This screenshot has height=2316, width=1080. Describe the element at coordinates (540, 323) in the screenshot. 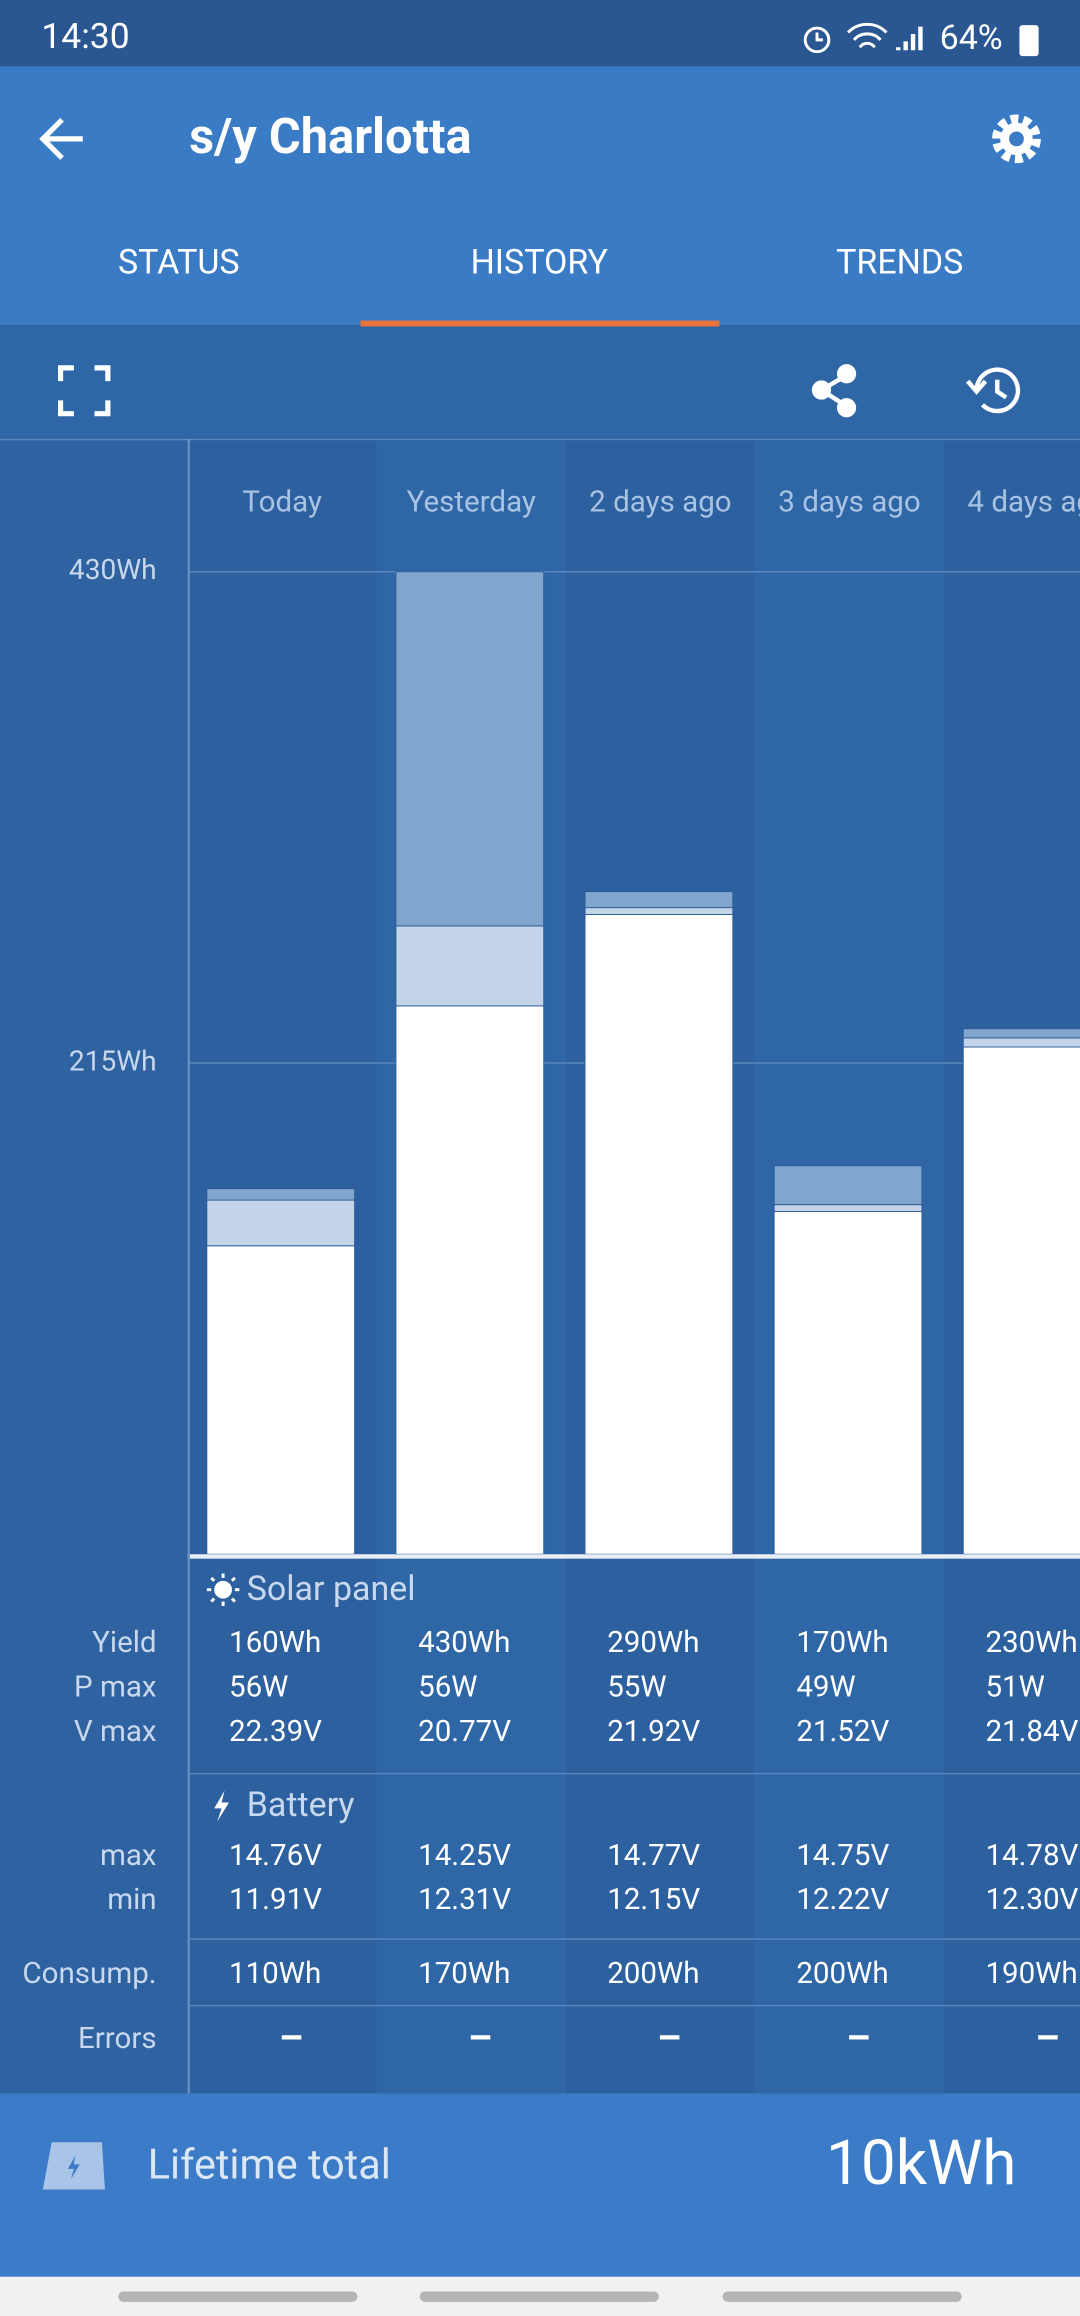

I see `tab-indicator` at that location.